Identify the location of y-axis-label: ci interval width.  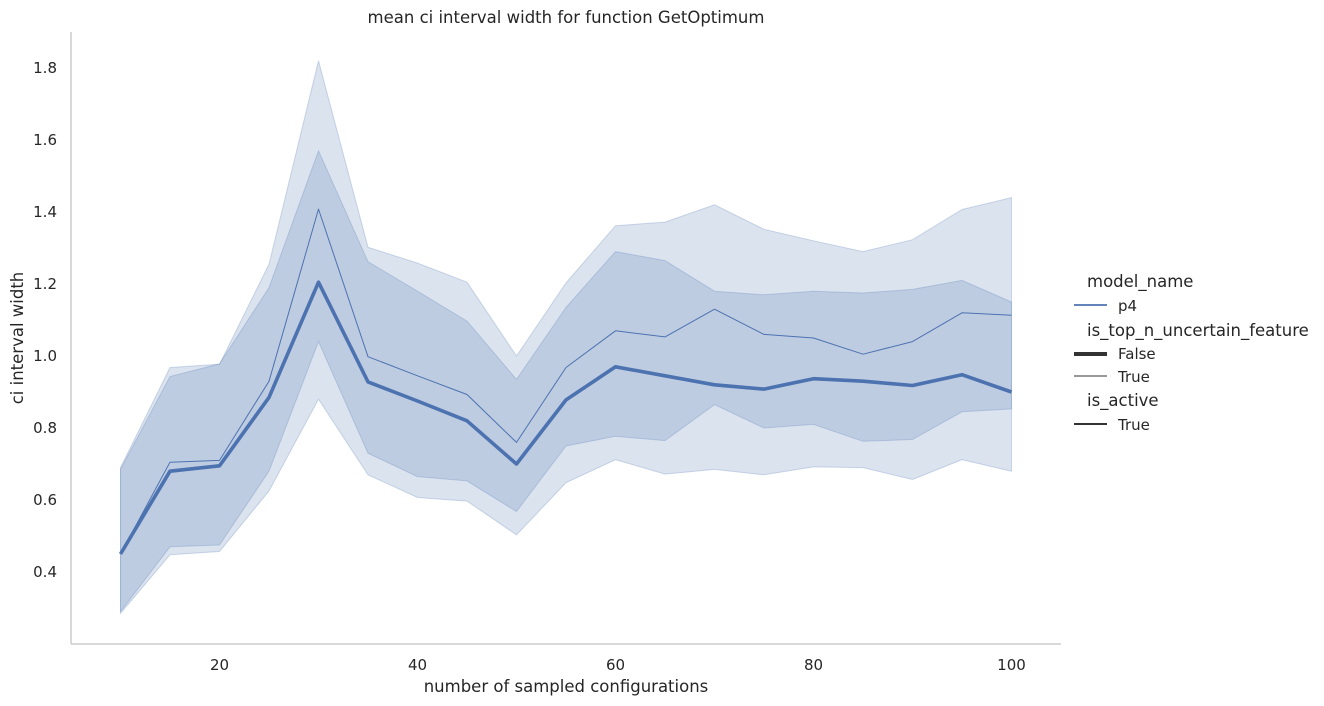
(17, 338).